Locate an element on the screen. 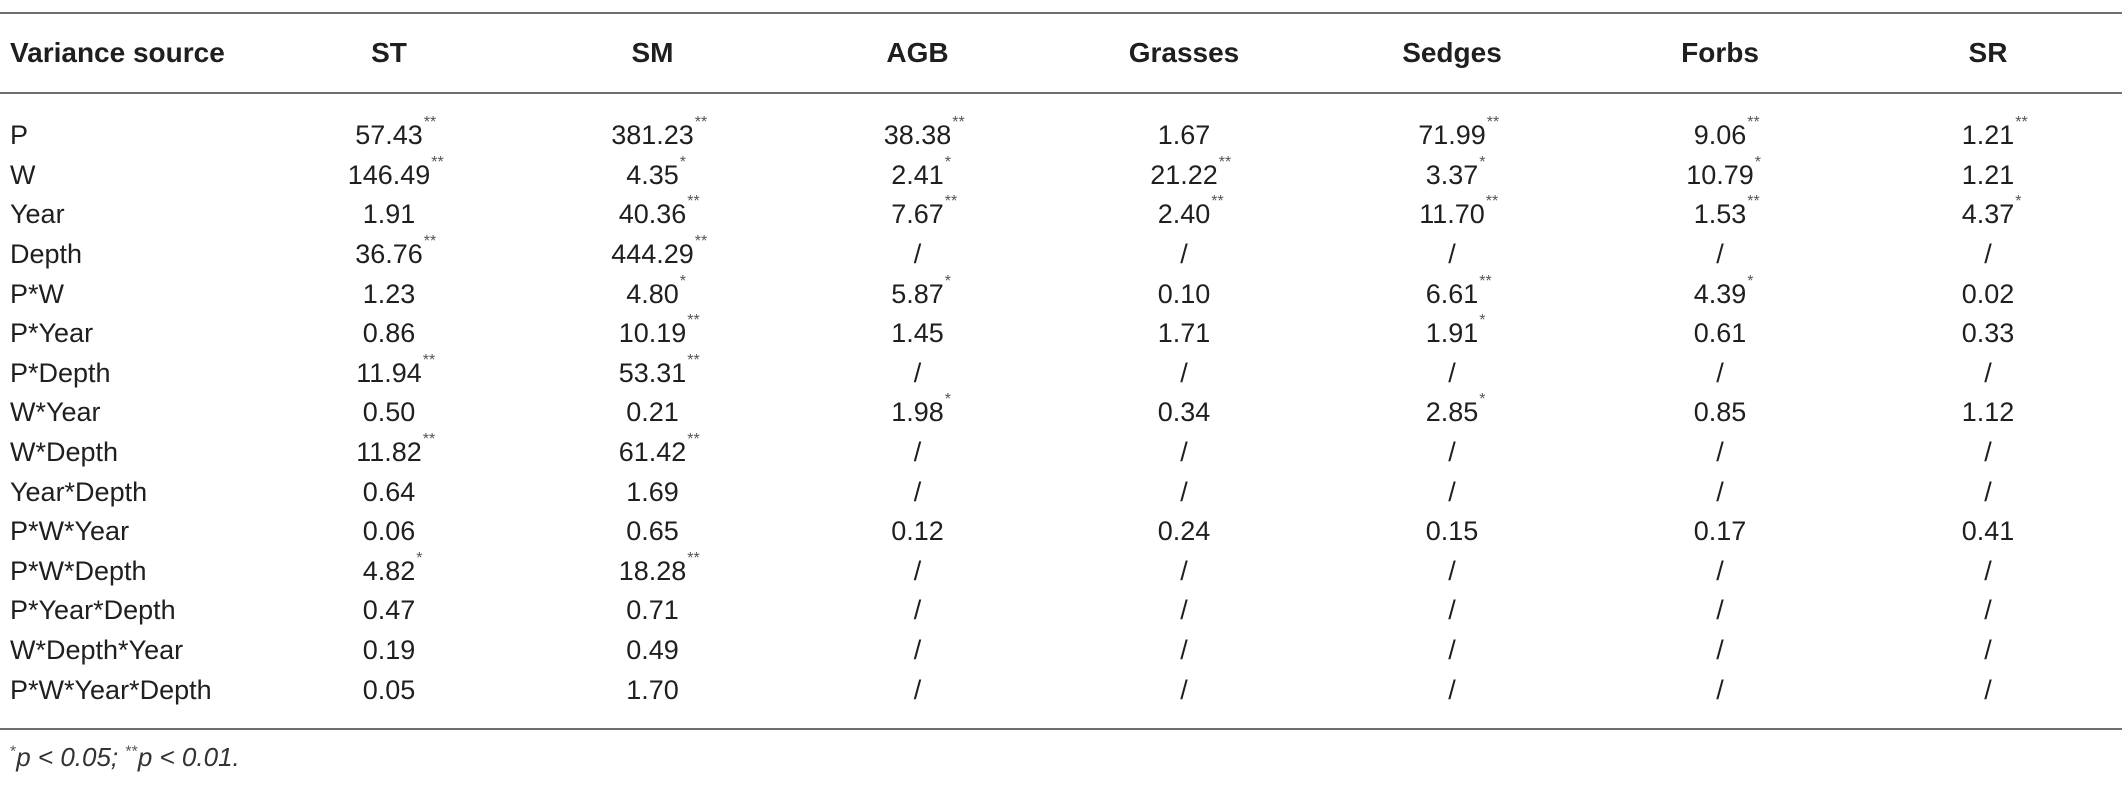 The image size is (2122, 786). value-text: 4.82 is located at coordinates (389, 570).